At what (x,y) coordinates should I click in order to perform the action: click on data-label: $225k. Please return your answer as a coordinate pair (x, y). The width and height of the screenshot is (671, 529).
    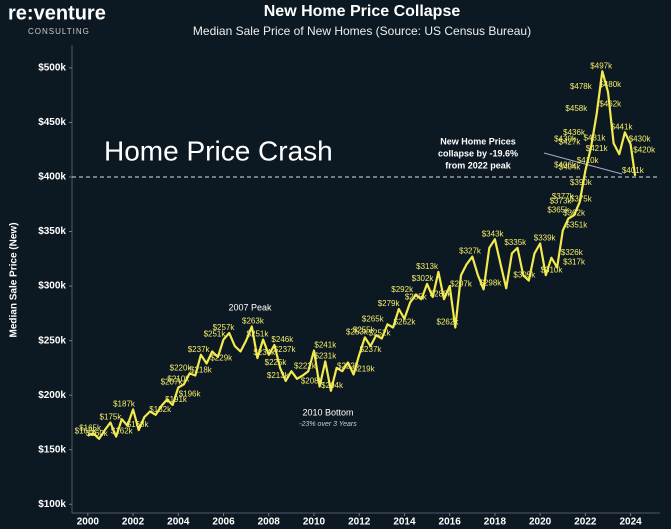
    Looking at the image, I should click on (276, 362).